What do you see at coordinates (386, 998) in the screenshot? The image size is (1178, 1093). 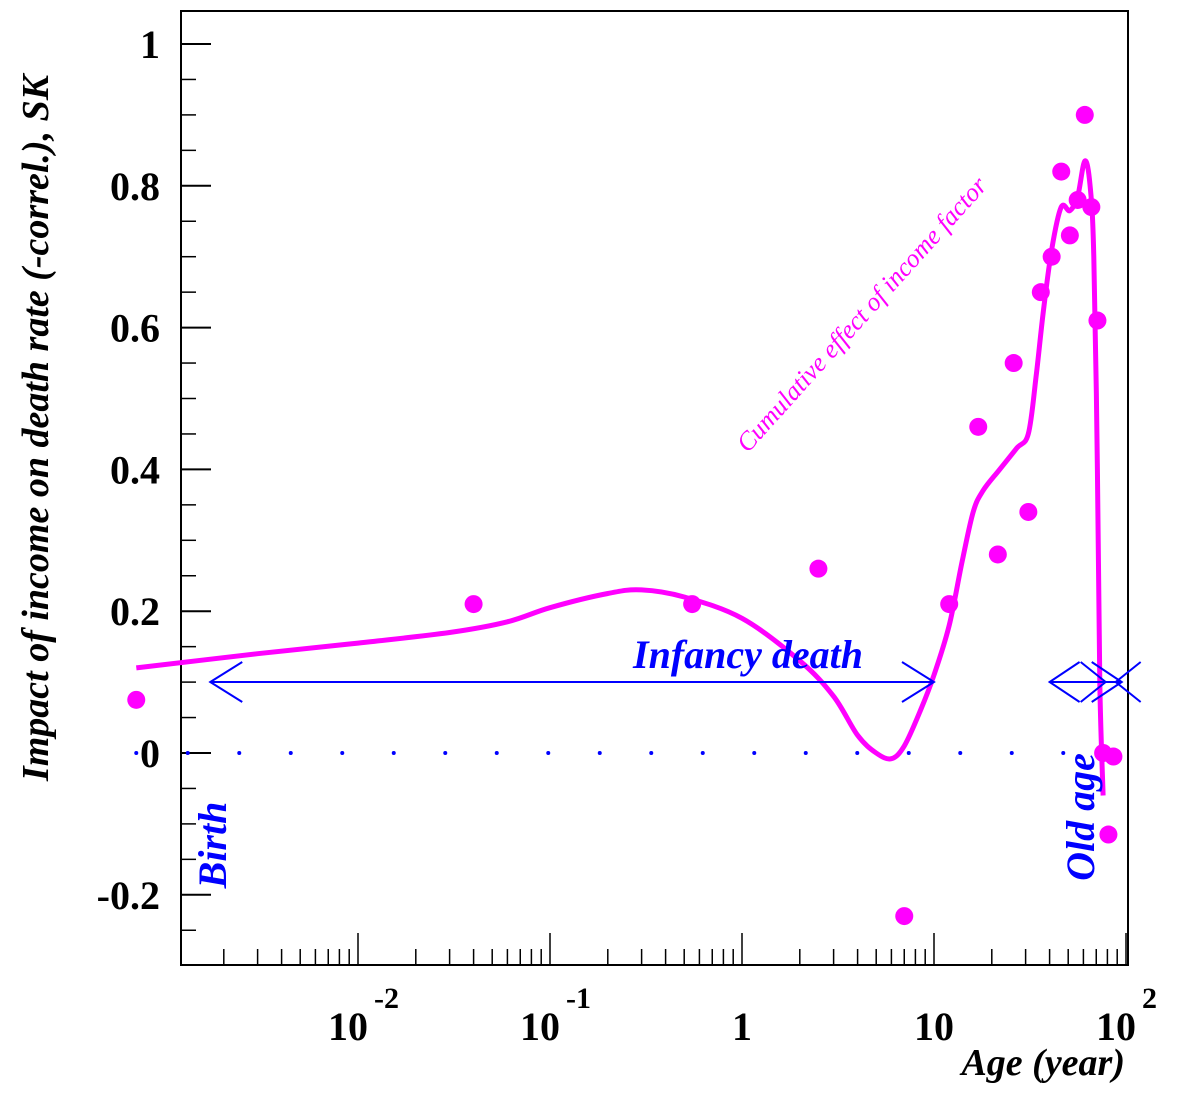 I see `x-tick-label-exponent: -2` at bounding box center [386, 998].